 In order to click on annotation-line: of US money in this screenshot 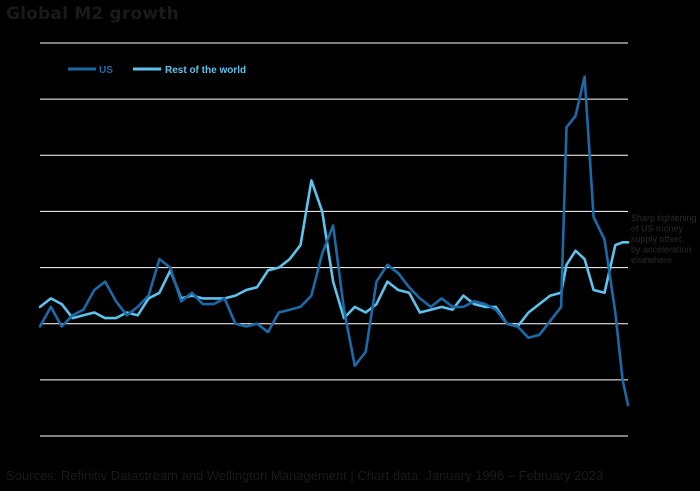, I will do `click(657, 229)`.